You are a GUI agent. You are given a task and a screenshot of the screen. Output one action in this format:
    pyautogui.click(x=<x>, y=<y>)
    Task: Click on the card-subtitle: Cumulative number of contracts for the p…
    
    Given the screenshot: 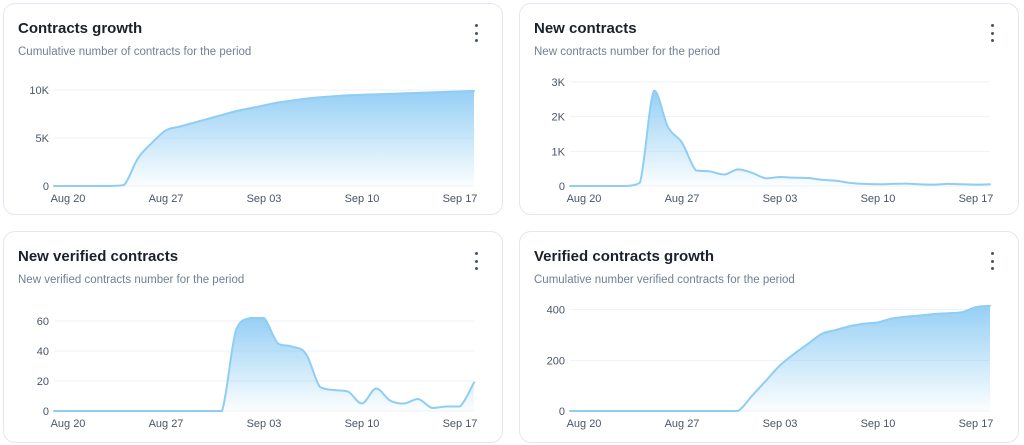 What is the action you would take?
    pyautogui.click(x=135, y=52)
    